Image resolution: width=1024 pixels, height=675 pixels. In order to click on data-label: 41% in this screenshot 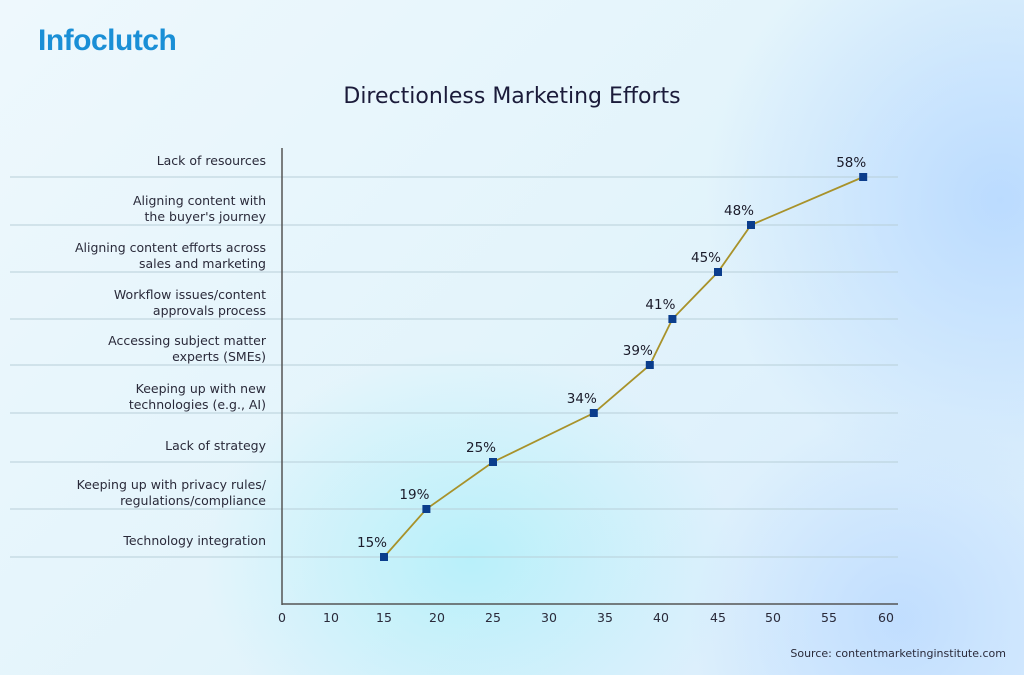, I will do `click(660, 305)`.